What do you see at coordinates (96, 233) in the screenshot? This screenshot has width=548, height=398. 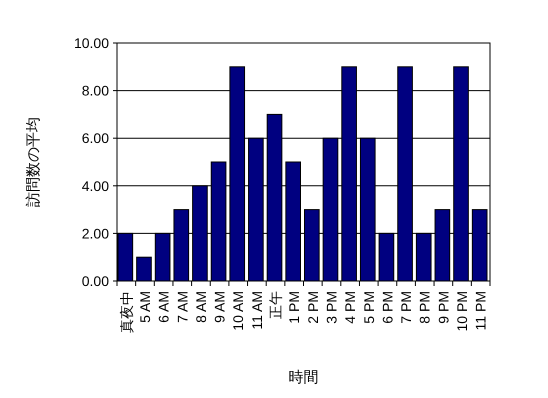 I see `y-tick-label: 2.00` at bounding box center [96, 233].